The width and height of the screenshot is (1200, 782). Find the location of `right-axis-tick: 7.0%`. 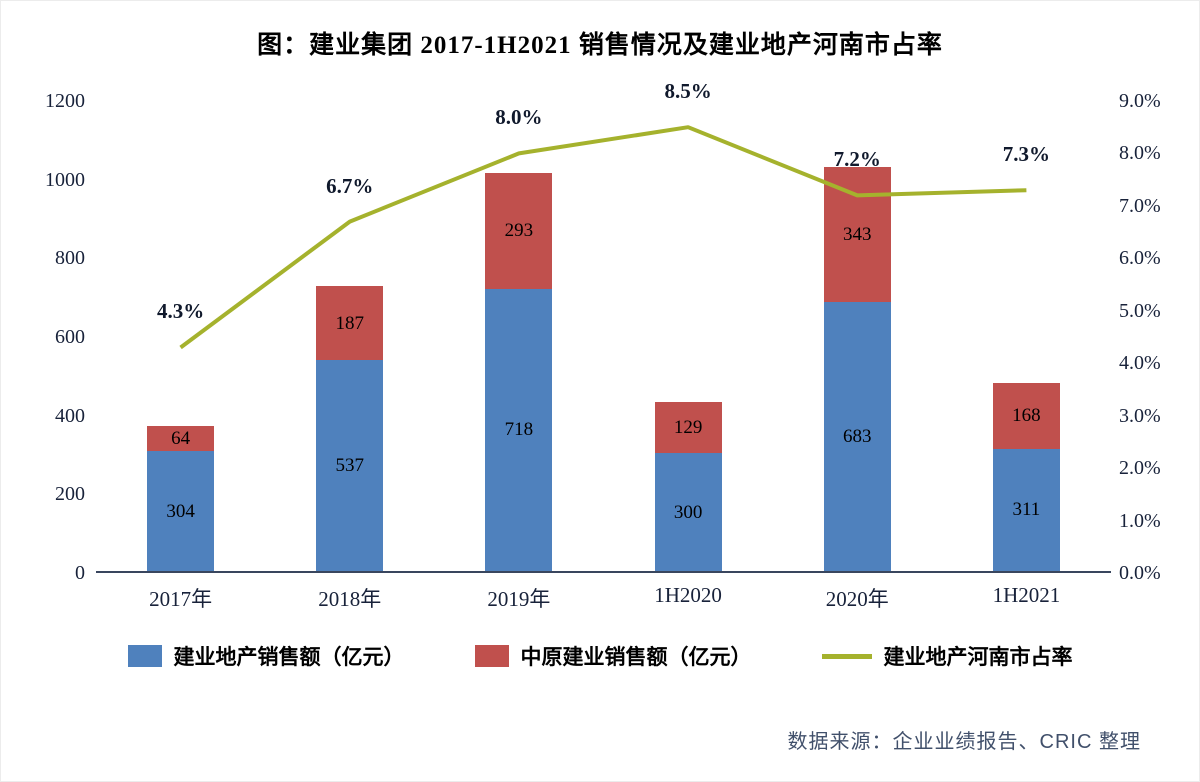

right-axis-tick: 7.0% is located at coordinates (1140, 205).